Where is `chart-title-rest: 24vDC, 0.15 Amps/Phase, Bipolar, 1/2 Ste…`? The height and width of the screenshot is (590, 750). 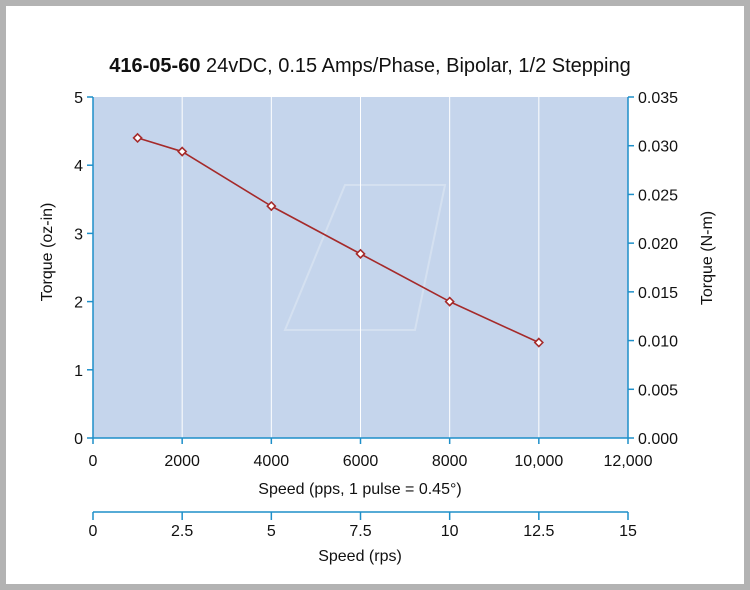 chart-title-rest: 24vDC, 0.15 Amps/Phase, Bipolar, 1/2 Ste… is located at coordinates (415, 66).